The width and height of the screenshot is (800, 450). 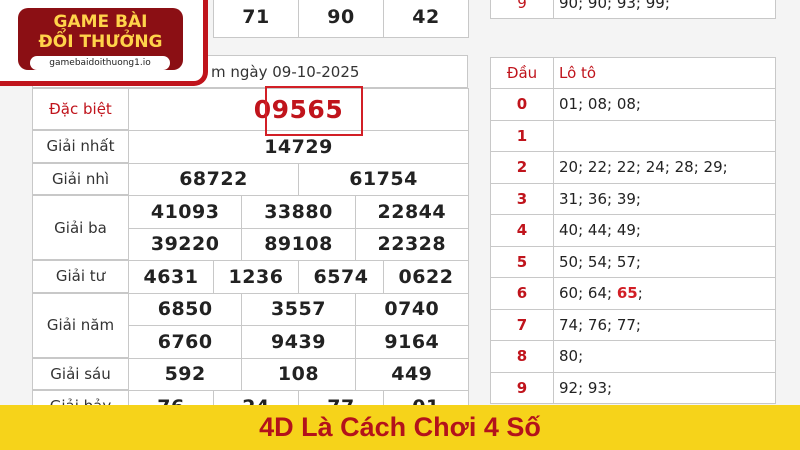 What do you see at coordinates (185, 342) in the screenshot?
I see `prize-number: 6760` at bounding box center [185, 342].